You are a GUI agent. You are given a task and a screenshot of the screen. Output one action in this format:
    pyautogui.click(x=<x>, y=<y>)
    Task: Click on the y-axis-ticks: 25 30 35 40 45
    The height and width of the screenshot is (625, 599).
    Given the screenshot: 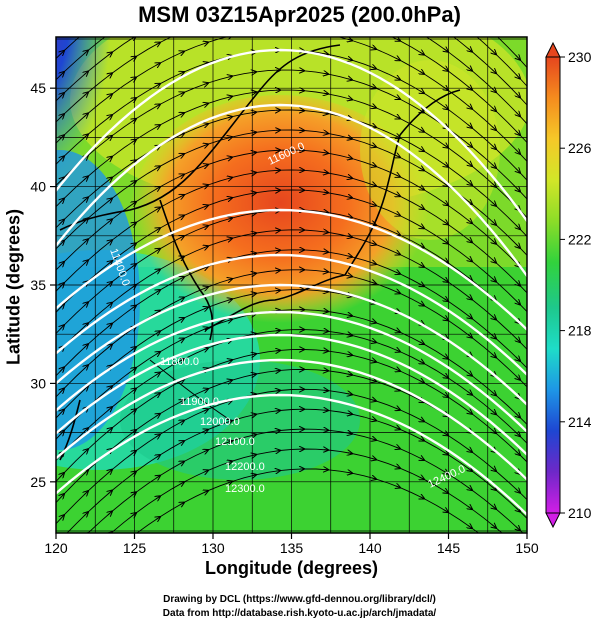 What is the action you would take?
    pyautogui.click(x=43, y=285)
    